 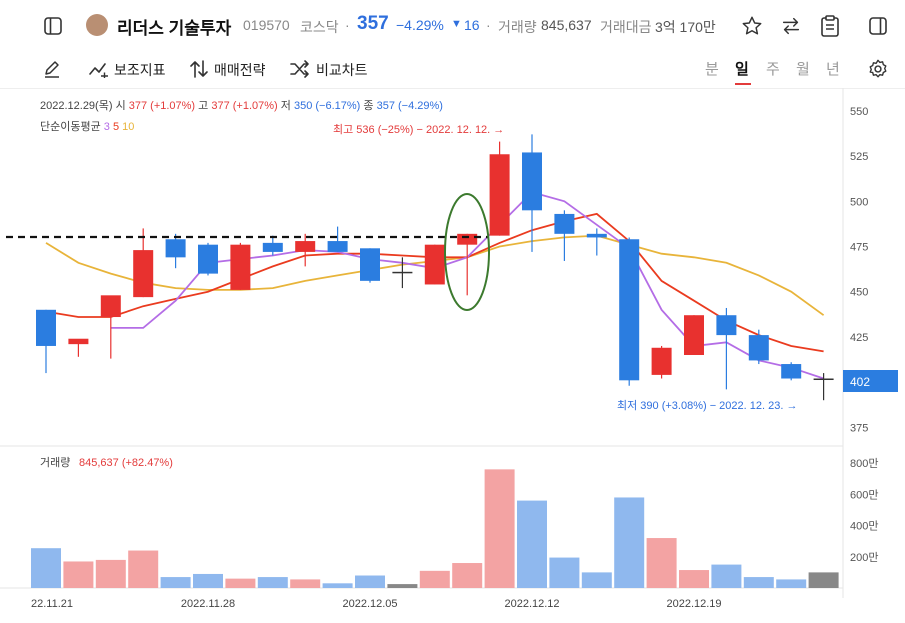 What do you see at coordinates (830, 26) in the screenshot?
I see `clipboard-icon` at bounding box center [830, 26].